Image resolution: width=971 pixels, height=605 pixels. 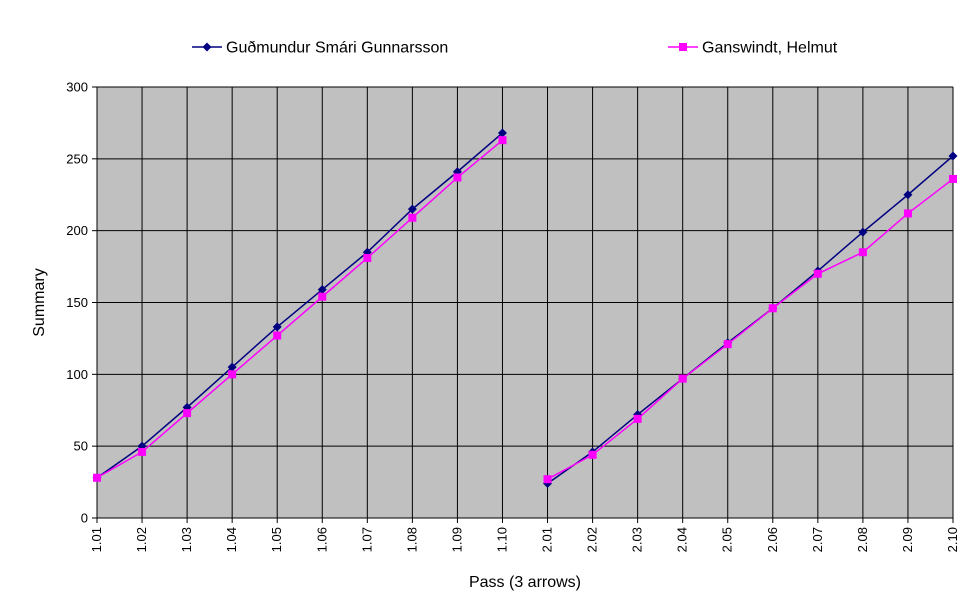 What do you see at coordinates (592, 539) in the screenshot?
I see `x-tick-label: 2.02` at bounding box center [592, 539].